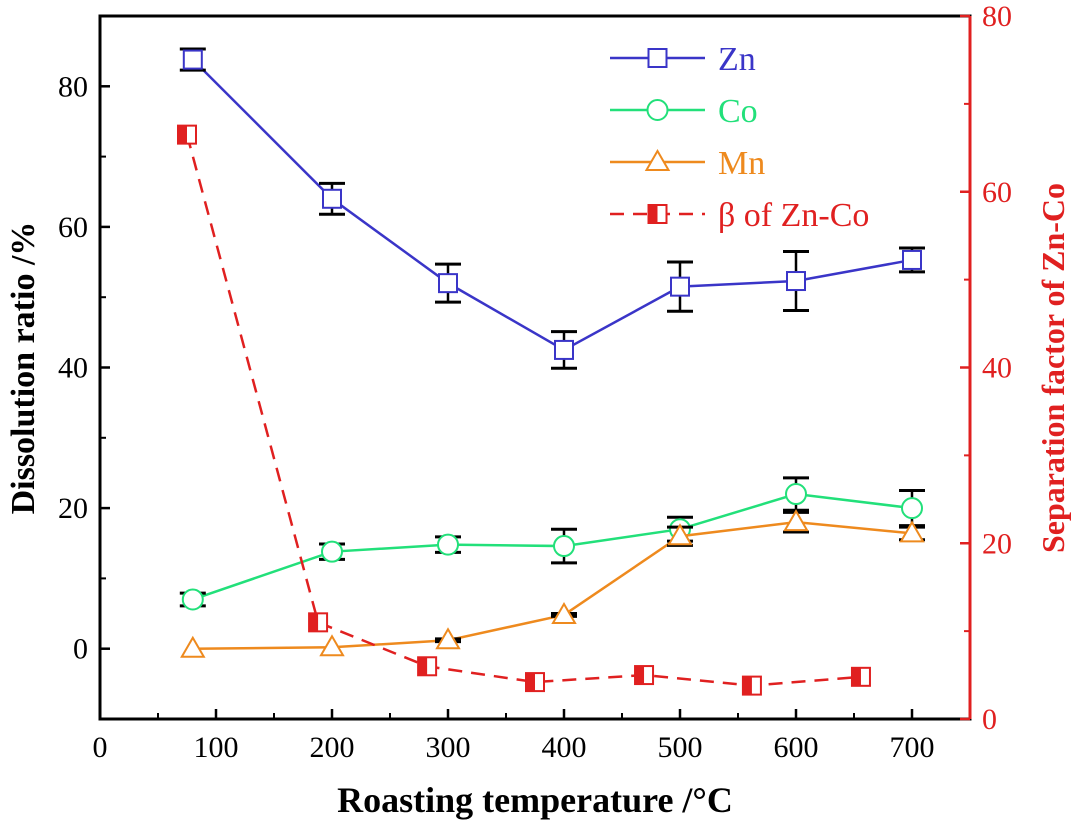 The height and width of the screenshot is (824, 1080). I want to click on series-co, so click(552, 543).